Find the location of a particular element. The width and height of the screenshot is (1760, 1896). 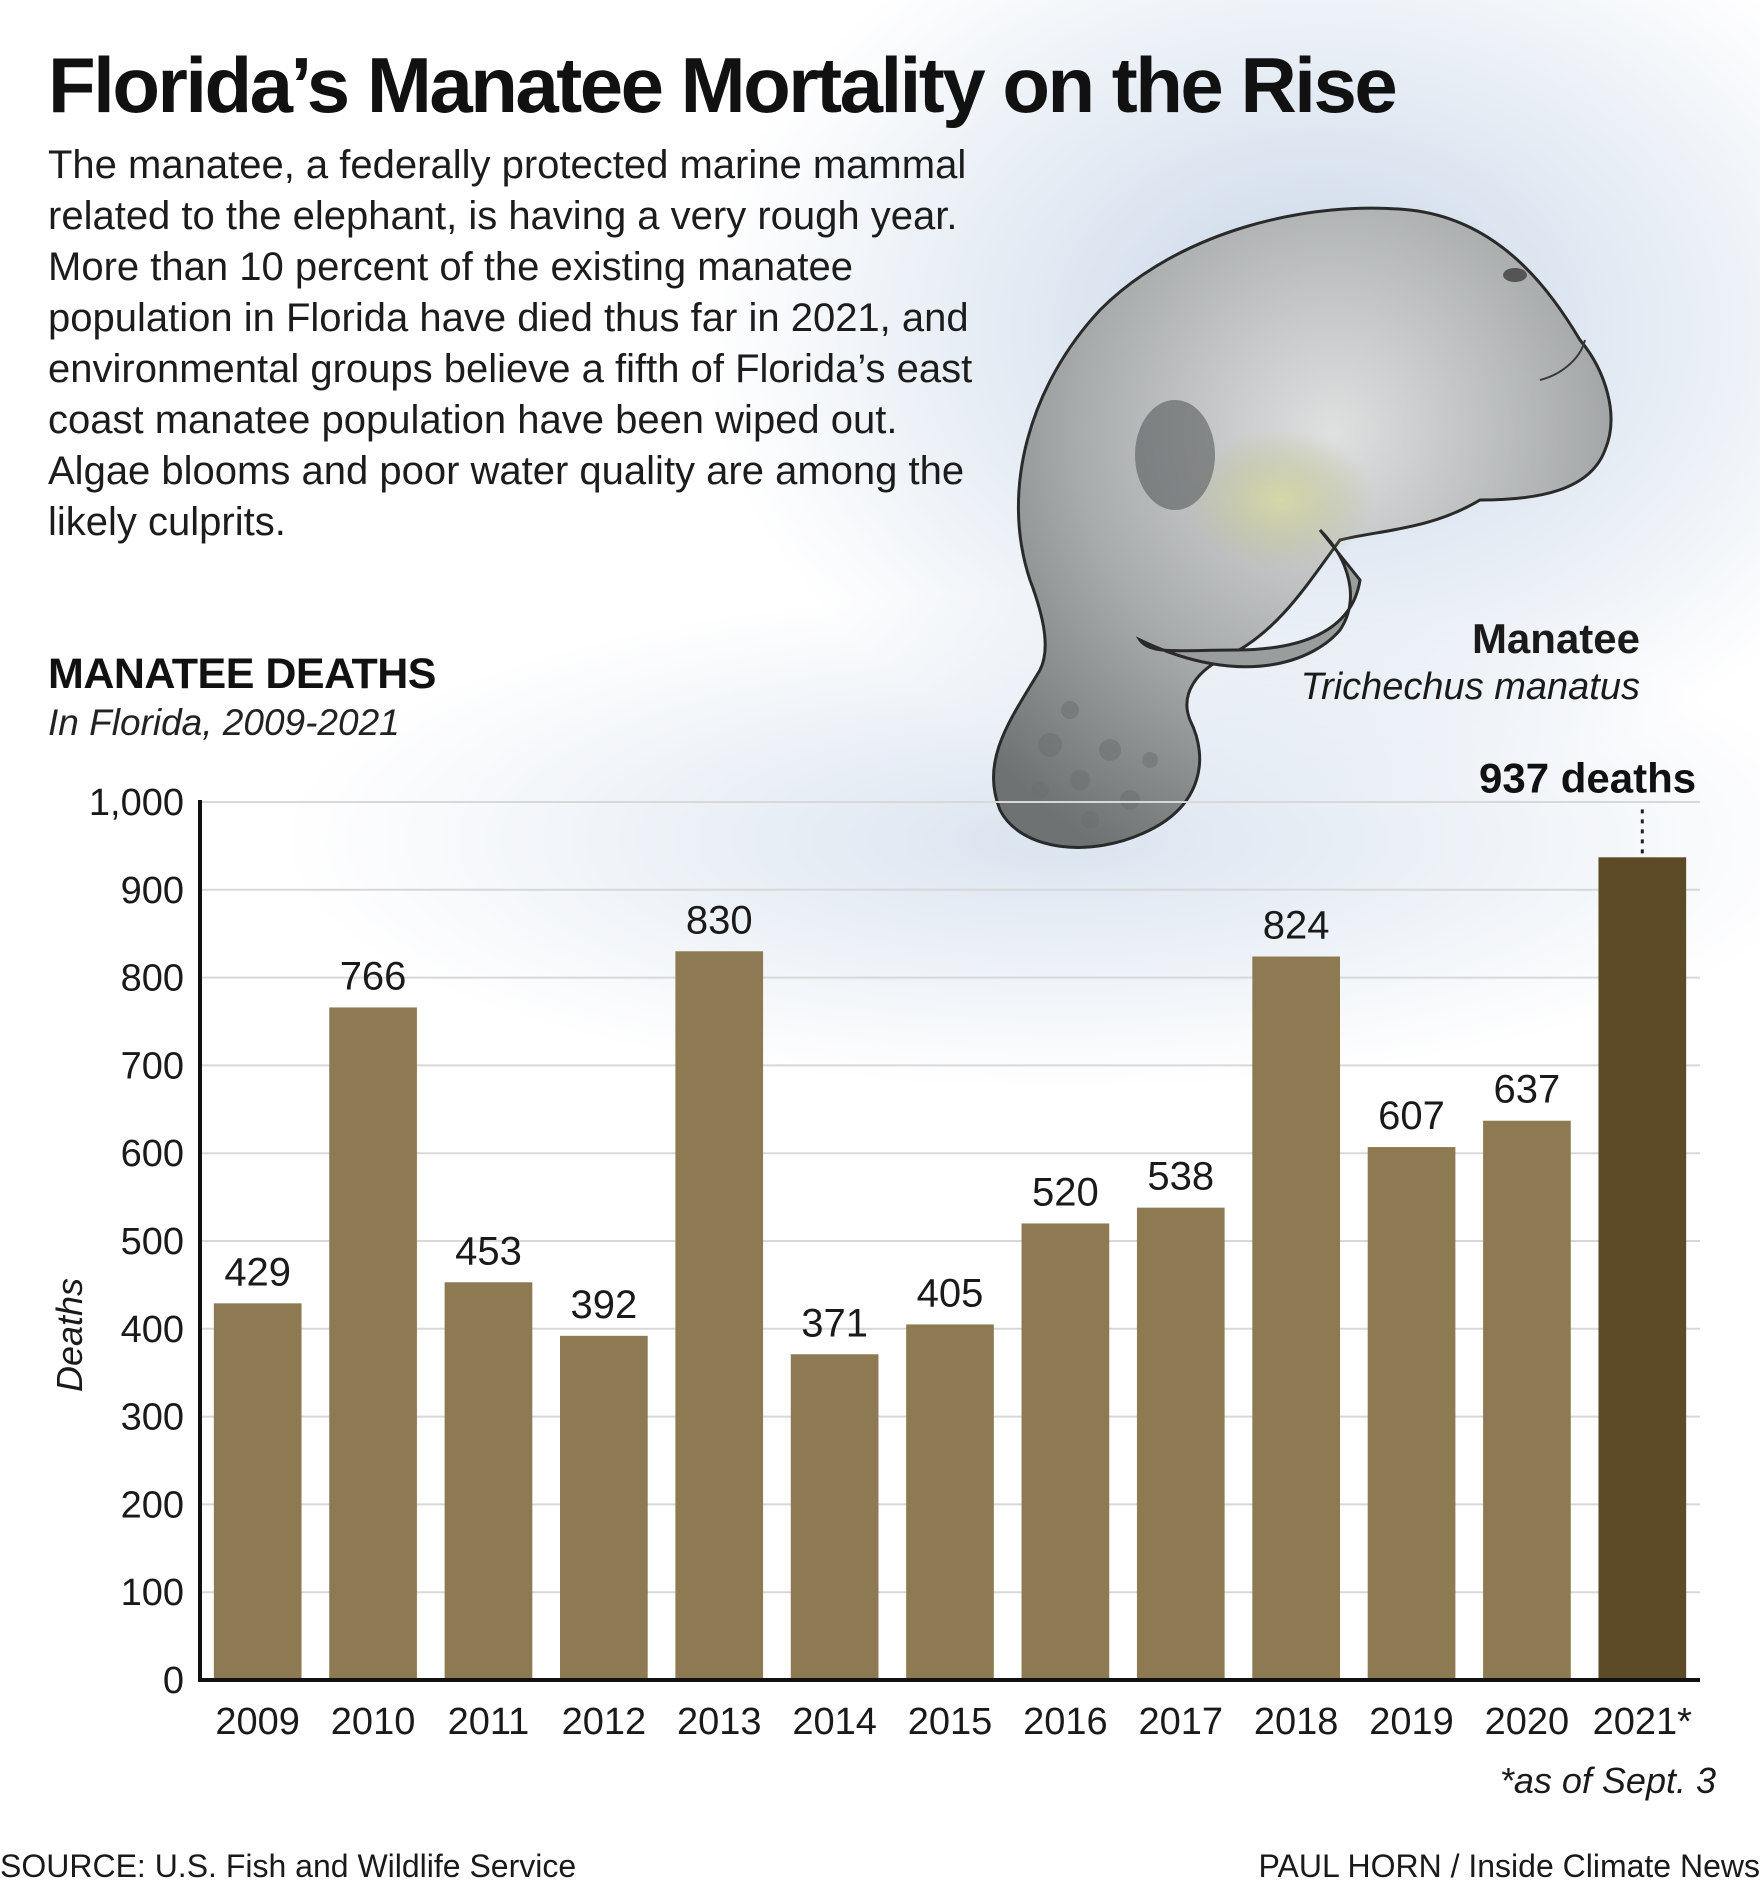

x-tick-label: 2016 is located at coordinates (1065, 1722).